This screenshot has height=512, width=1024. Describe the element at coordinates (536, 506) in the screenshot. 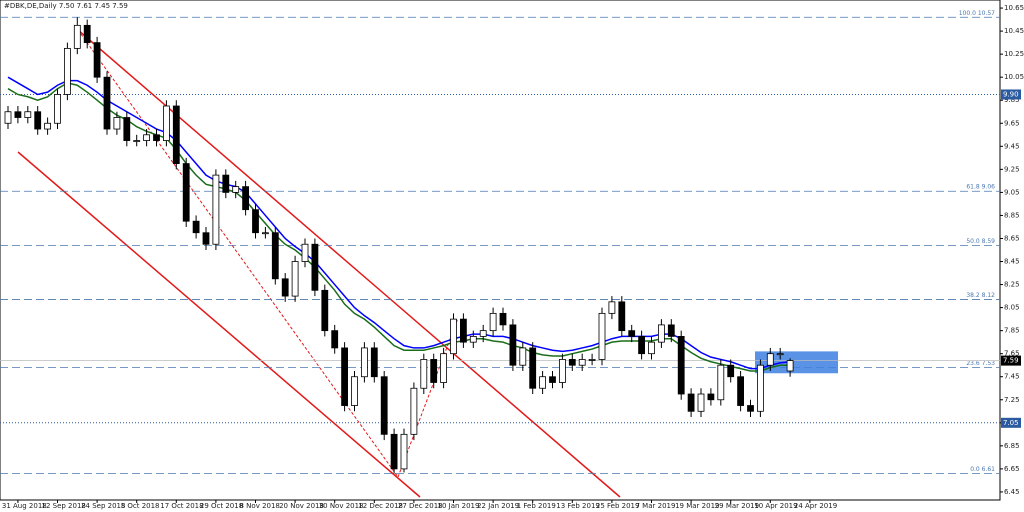

I see `x-tick-label: 1 Feb 2019` at that location.